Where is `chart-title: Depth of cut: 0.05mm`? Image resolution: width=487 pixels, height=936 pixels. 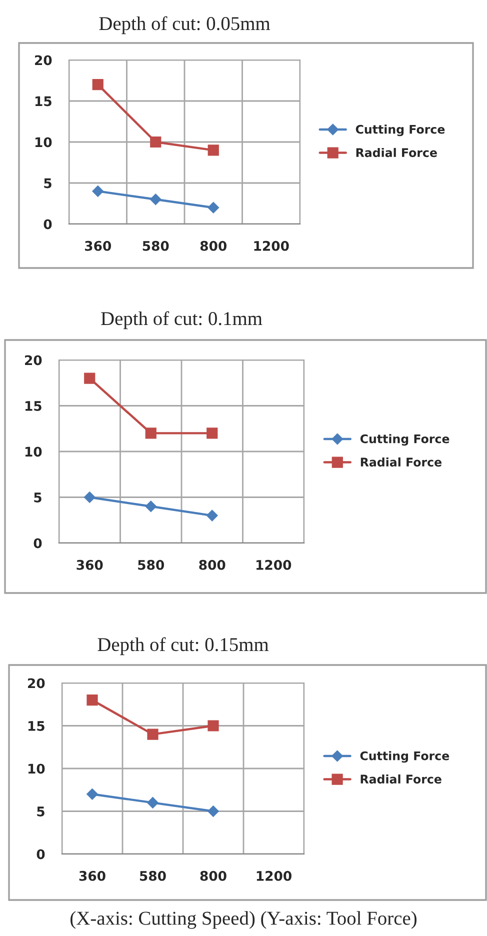 chart-title: Depth of cut: 0.05mm is located at coordinates (184, 25).